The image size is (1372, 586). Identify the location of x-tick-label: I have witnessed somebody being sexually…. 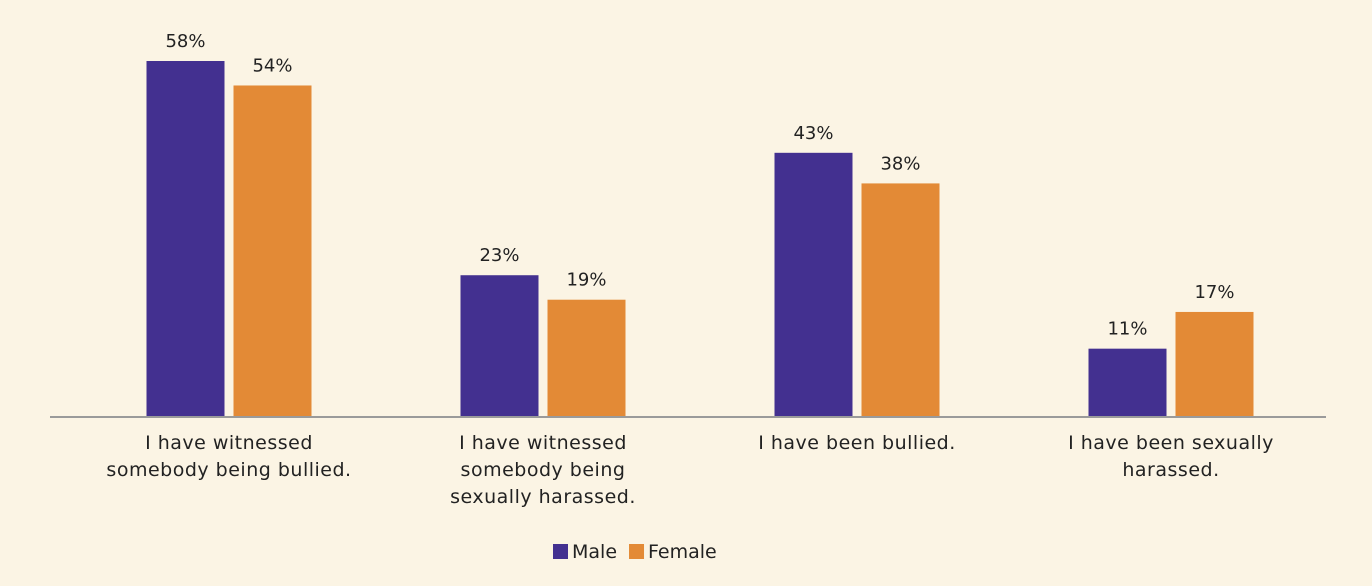
(543, 470).